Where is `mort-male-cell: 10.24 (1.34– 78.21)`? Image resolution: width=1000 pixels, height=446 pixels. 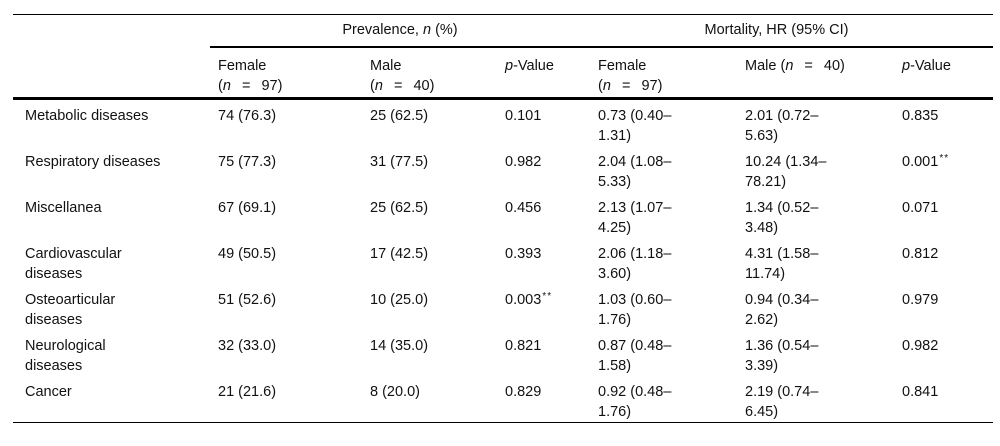
mort-male-cell: 10.24 (1.34– 78.21) is located at coordinates (786, 172).